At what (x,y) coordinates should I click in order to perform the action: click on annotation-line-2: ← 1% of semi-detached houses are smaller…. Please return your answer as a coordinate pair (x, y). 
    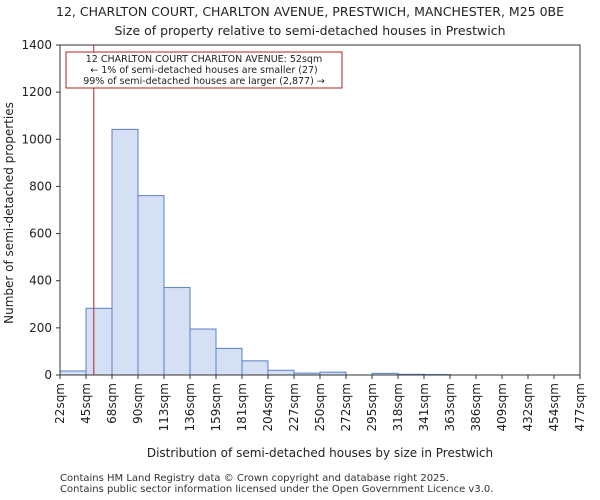
    Looking at the image, I should click on (204, 70).